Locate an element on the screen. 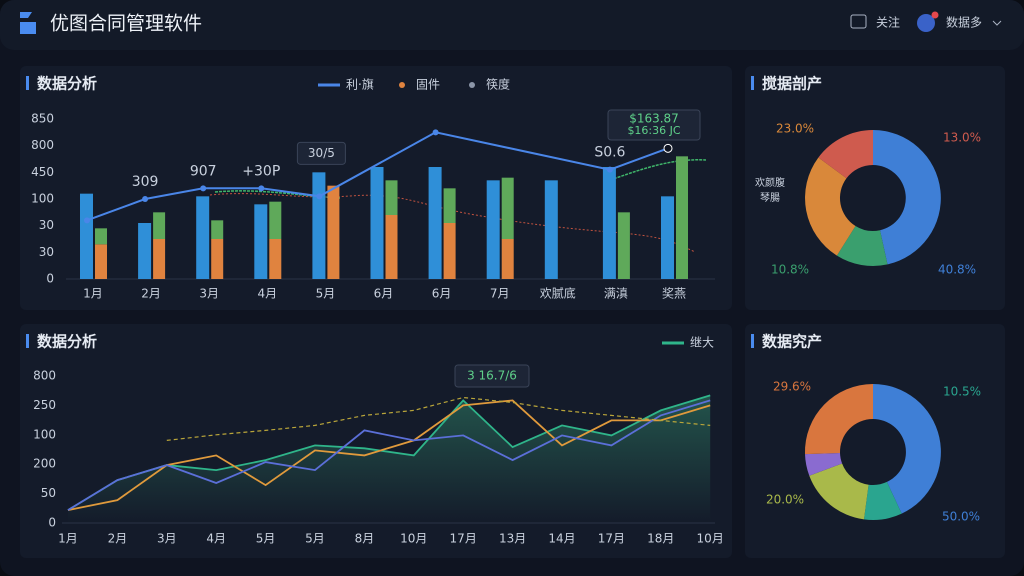 The height and width of the screenshot is (576, 1024). follow-button: 关注 is located at coordinates (888, 22).